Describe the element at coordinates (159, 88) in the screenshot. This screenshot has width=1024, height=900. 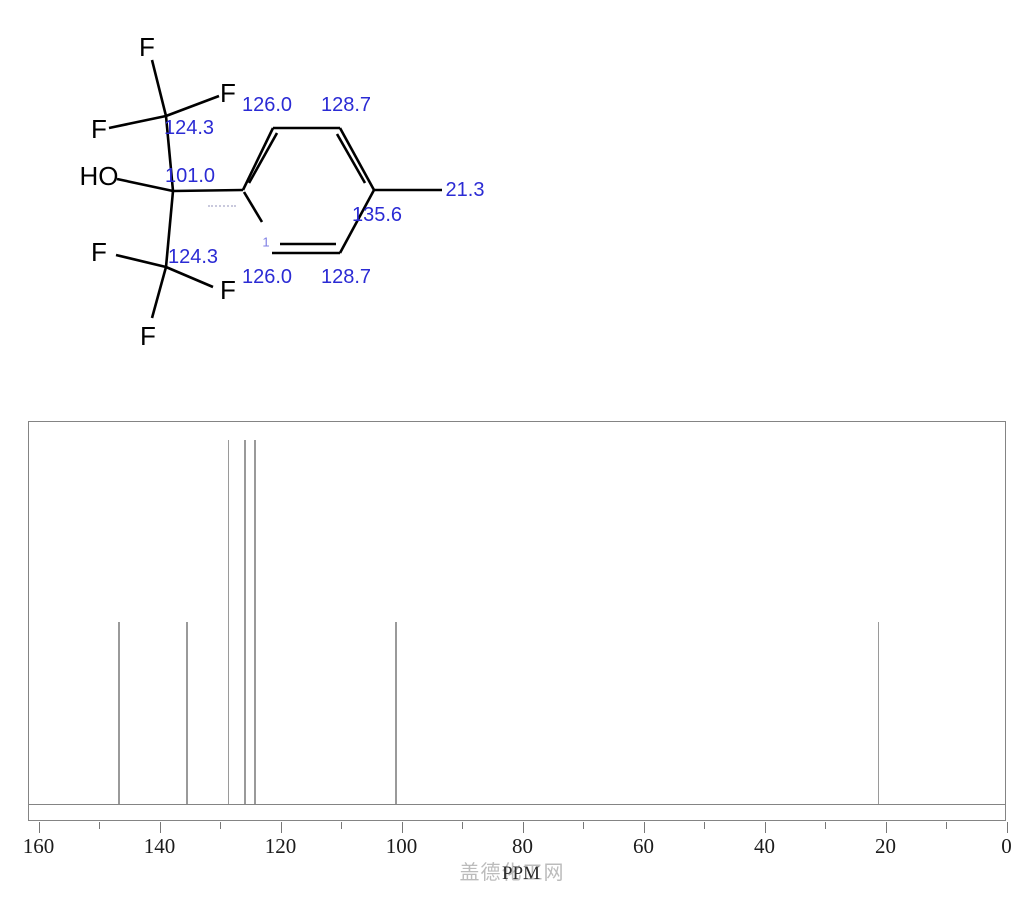
I see `bond-ctop-ftop` at that location.